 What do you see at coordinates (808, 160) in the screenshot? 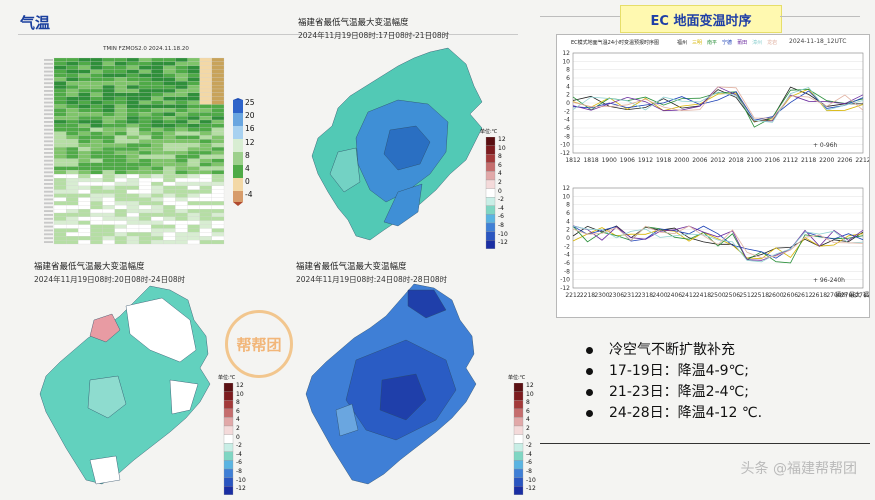
I see `x-tick-label: 2118` at bounding box center [808, 160].